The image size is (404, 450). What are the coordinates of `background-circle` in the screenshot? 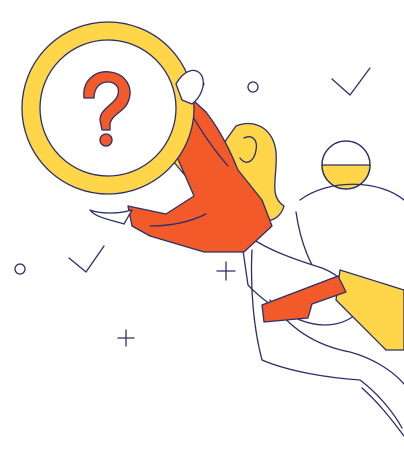 It's located at (346, 165).